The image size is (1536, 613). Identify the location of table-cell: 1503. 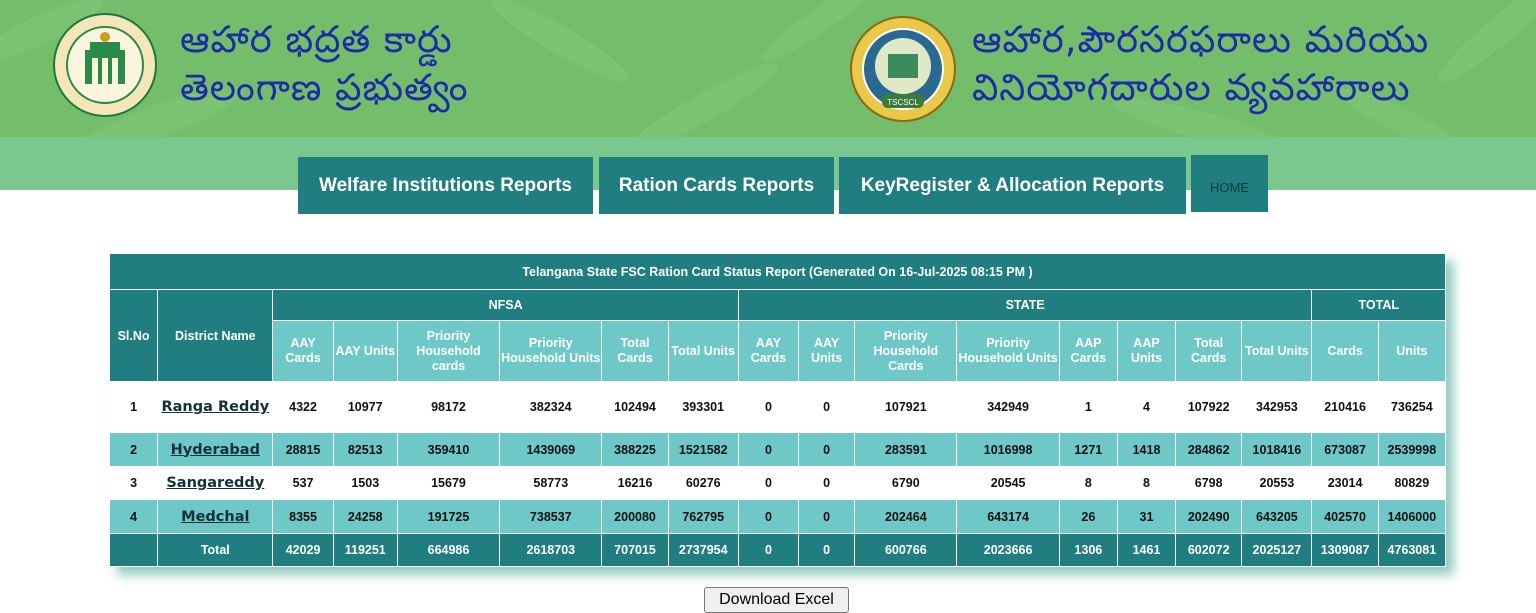
(365, 483).